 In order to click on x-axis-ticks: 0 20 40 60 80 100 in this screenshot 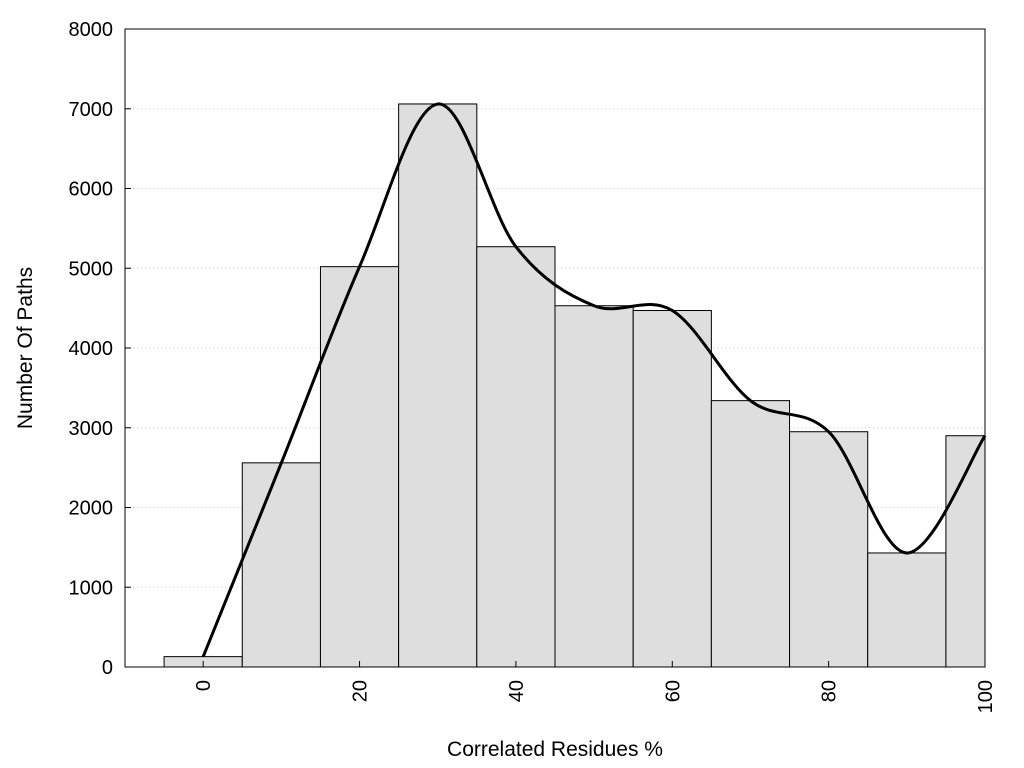, I will do `click(595, 687)`.